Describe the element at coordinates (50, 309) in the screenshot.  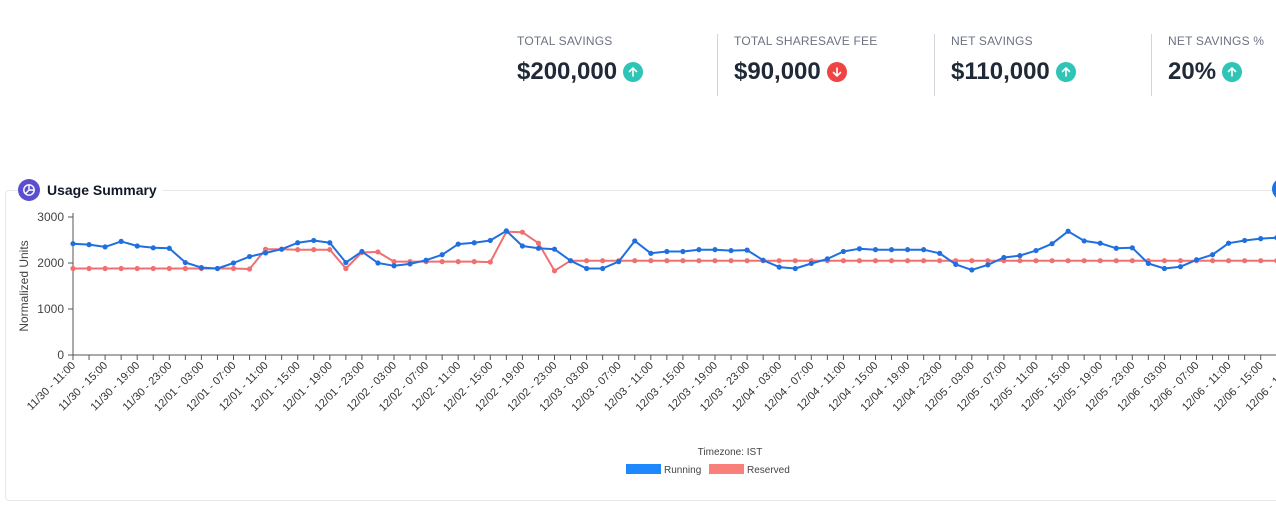
I see `y-tick-label: 1000` at that location.